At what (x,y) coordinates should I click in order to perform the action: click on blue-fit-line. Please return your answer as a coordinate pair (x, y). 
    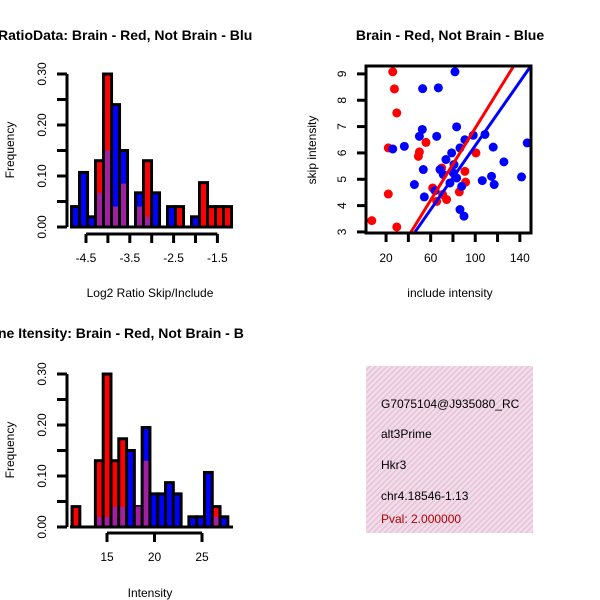
    Looking at the image, I should click on (472, 149).